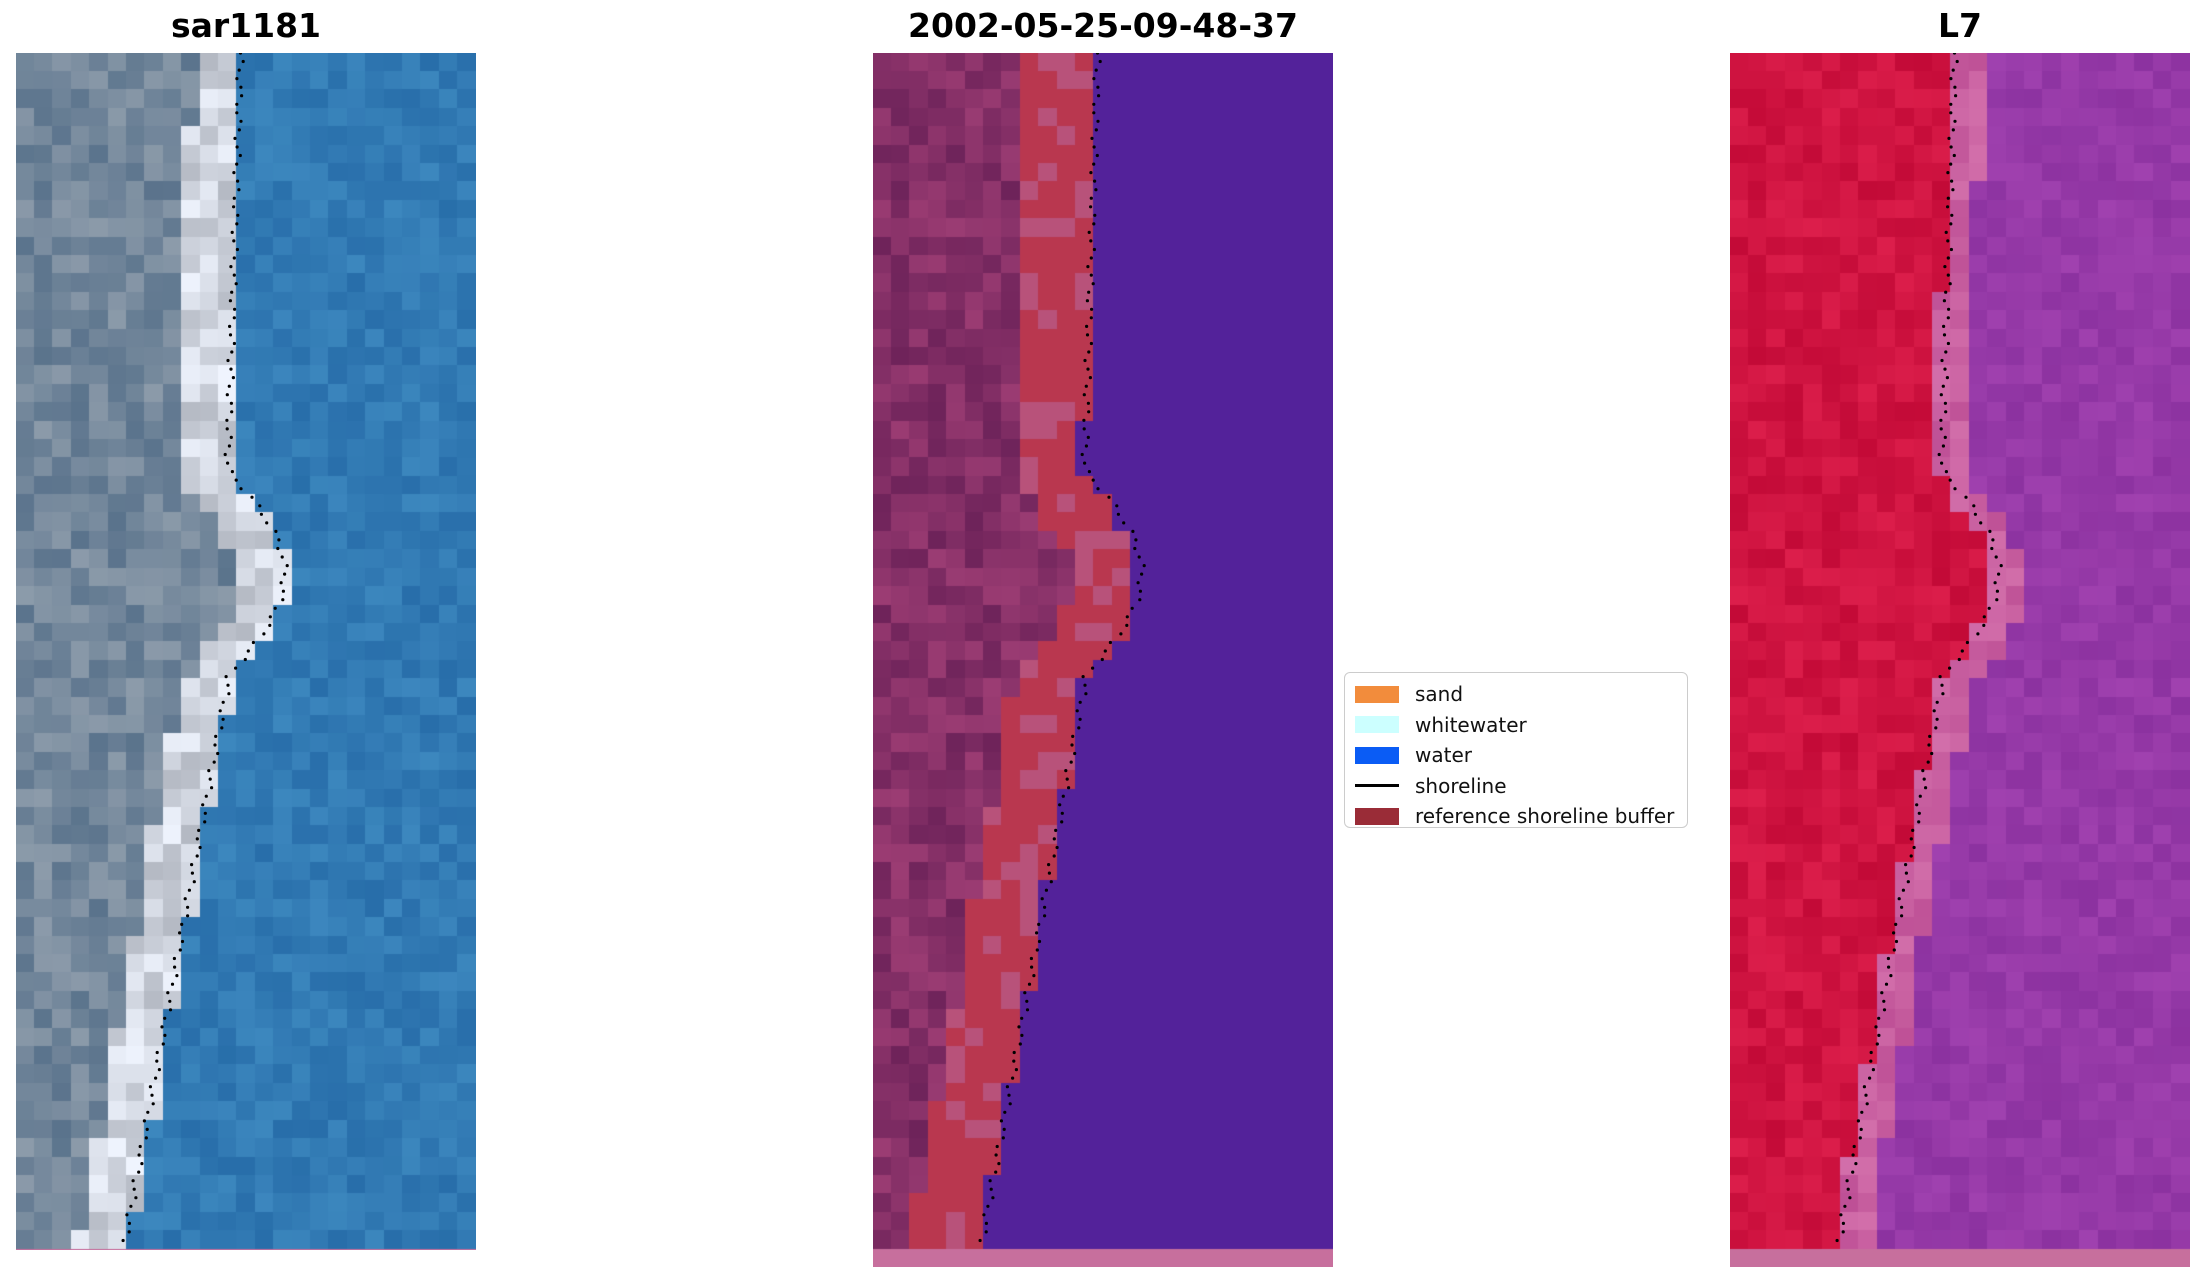 Image resolution: width=2205 pixels, height=1283 pixels. What do you see at coordinates (1377, 816) in the screenshot?
I see `buffer-swatch` at bounding box center [1377, 816].